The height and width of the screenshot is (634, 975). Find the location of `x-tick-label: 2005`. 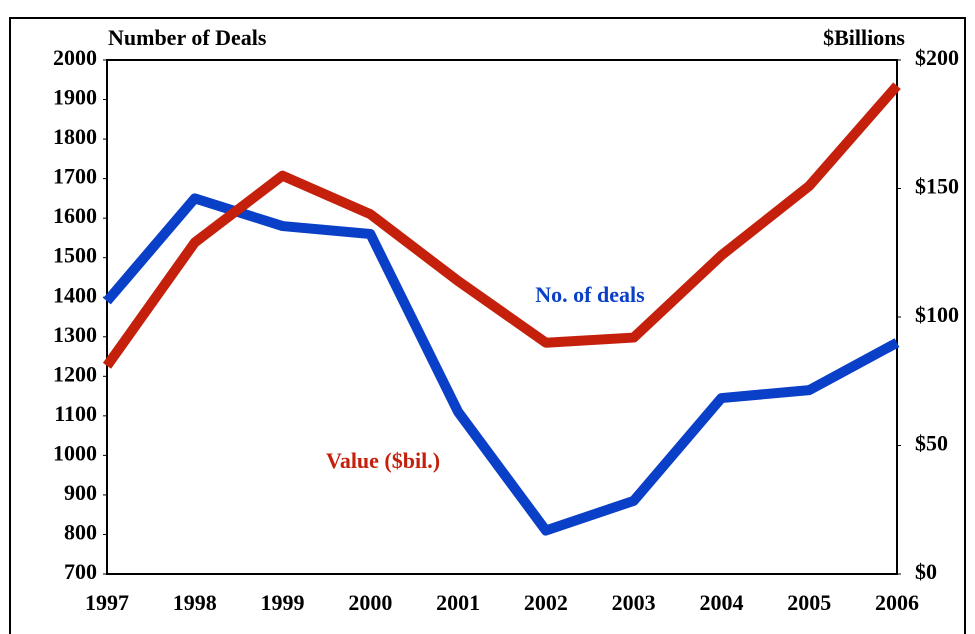

x-tick-label: 2005 is located at coordinates (809, 602).